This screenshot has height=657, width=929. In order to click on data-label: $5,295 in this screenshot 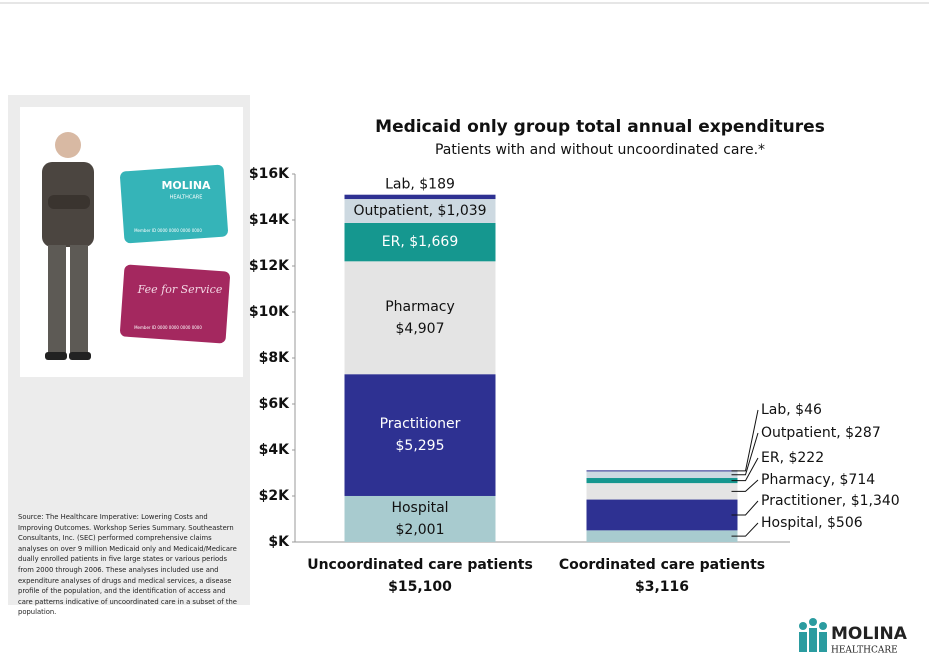, I will do `click(420, 446)`.